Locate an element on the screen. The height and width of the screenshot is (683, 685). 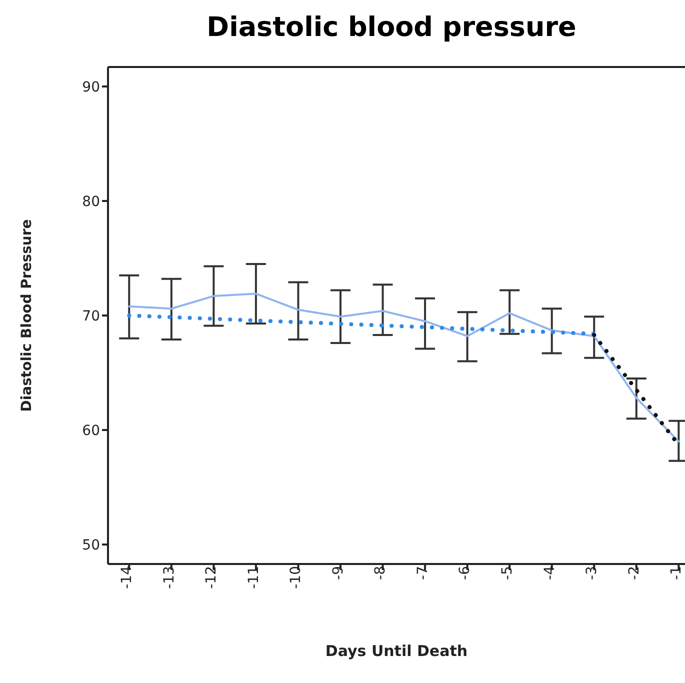
chart-title: Diastolic blood pressure is located at coordinates (392, 28).